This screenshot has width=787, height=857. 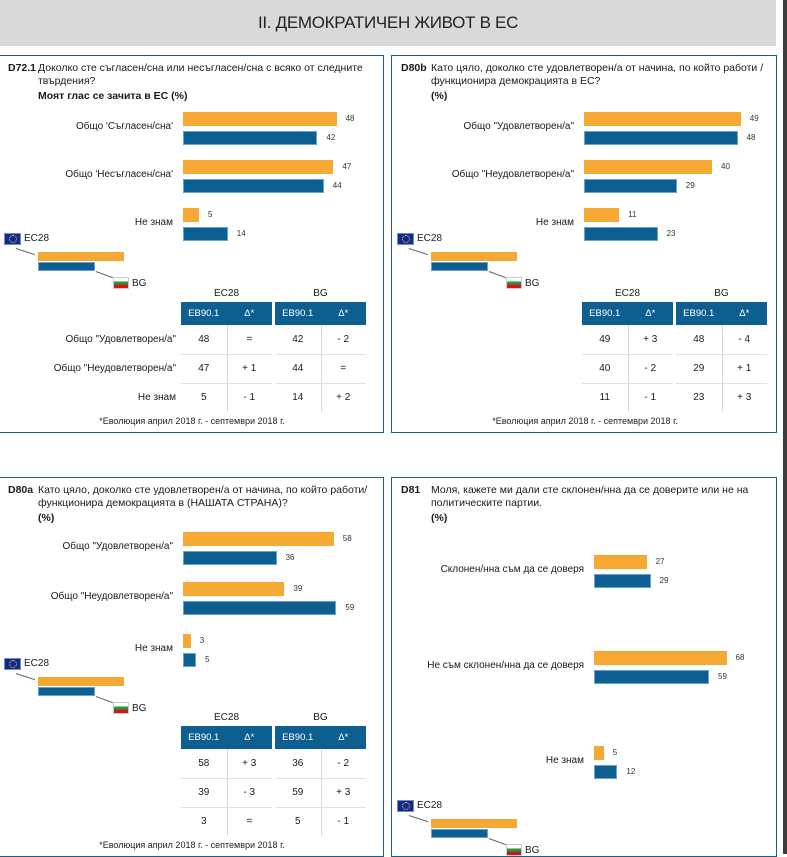 I want to click on table-cell-bg-delta: + 3, so click(x=744, y=397).